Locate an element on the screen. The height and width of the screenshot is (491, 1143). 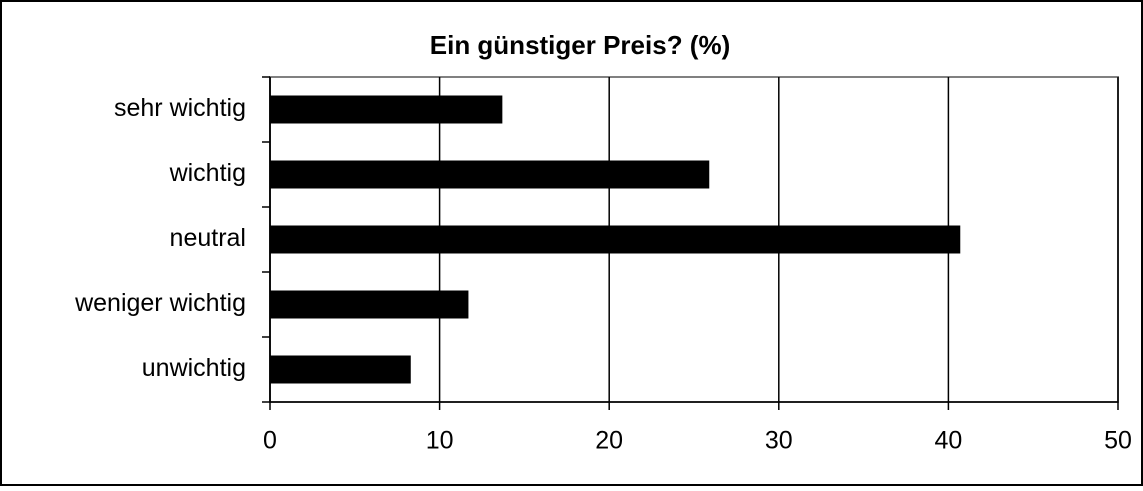
y-tick-label: unwichtig is located at coordinates (194, 368).